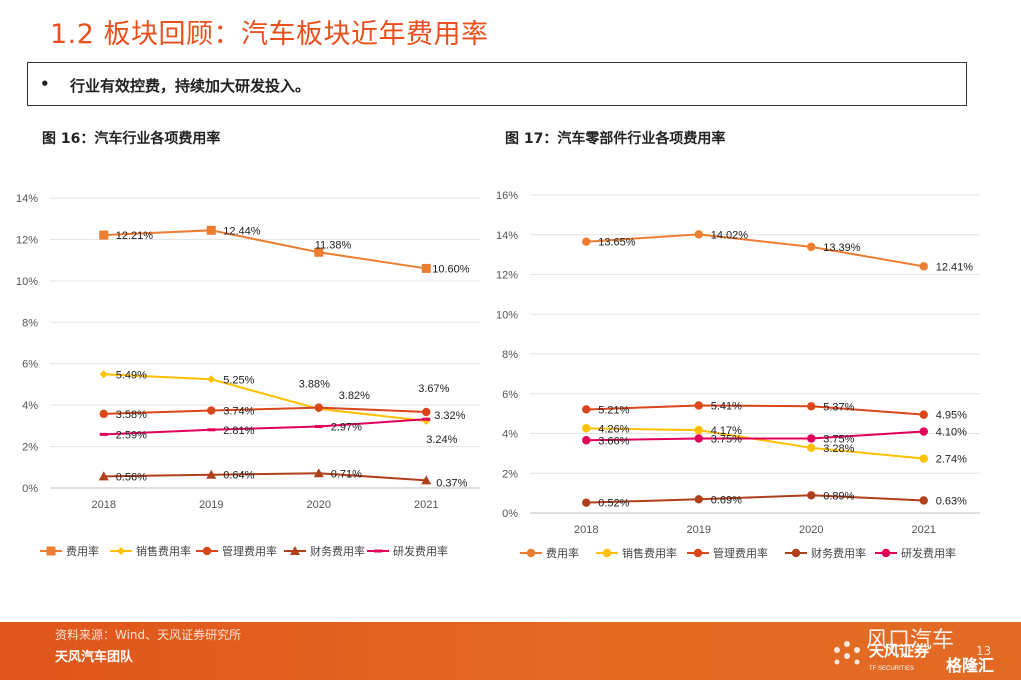 This screenshot has width=1021, height=680. I want to click on data-label: 3.82%, so click(354, 396).